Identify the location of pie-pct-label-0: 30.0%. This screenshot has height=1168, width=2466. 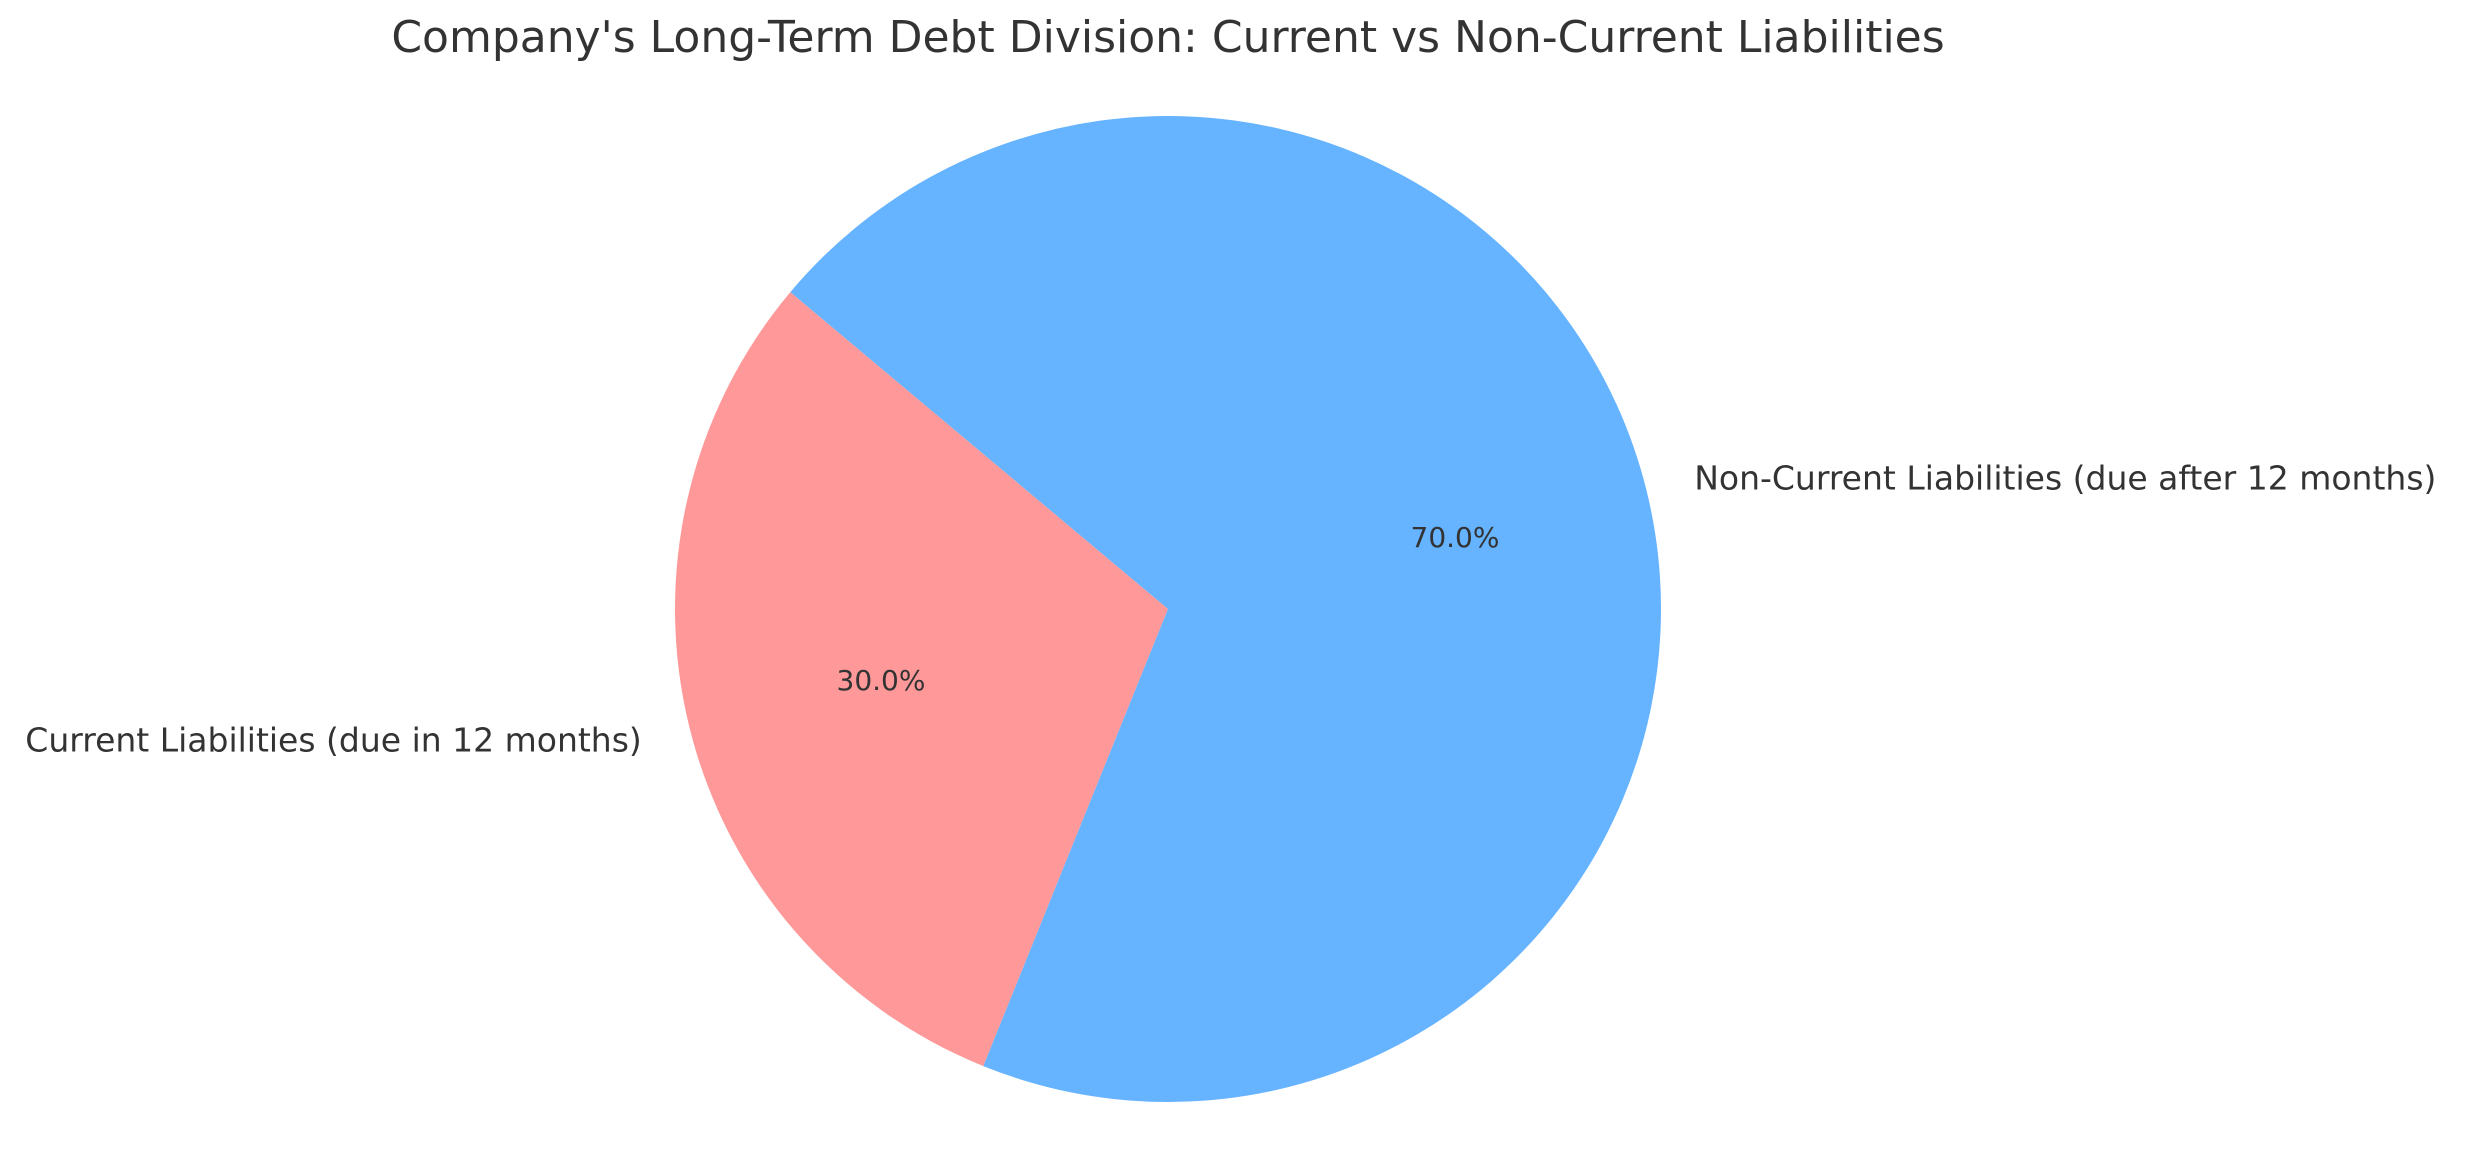
(881, 680).